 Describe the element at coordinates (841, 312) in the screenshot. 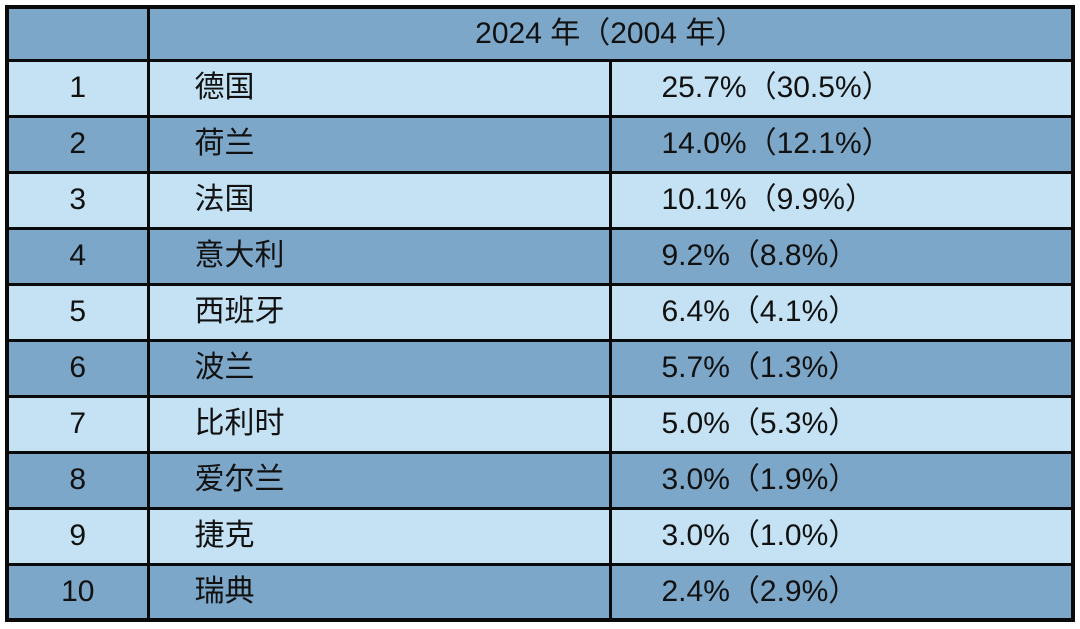

I see `value-cell: 6.4%（4.1%）` at that location.